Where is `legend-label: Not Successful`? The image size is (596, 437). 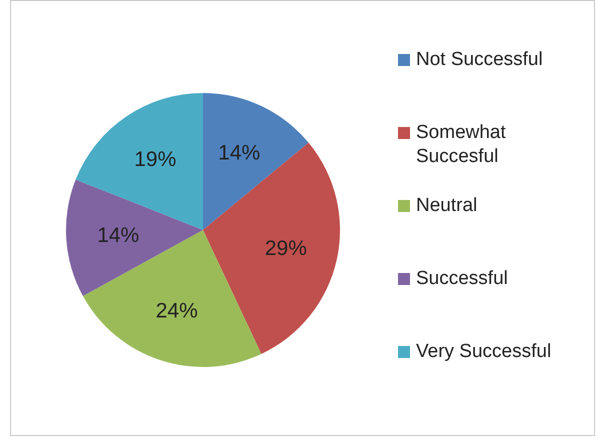 legend-label: Not Successful is located at coordinates (480, 60).